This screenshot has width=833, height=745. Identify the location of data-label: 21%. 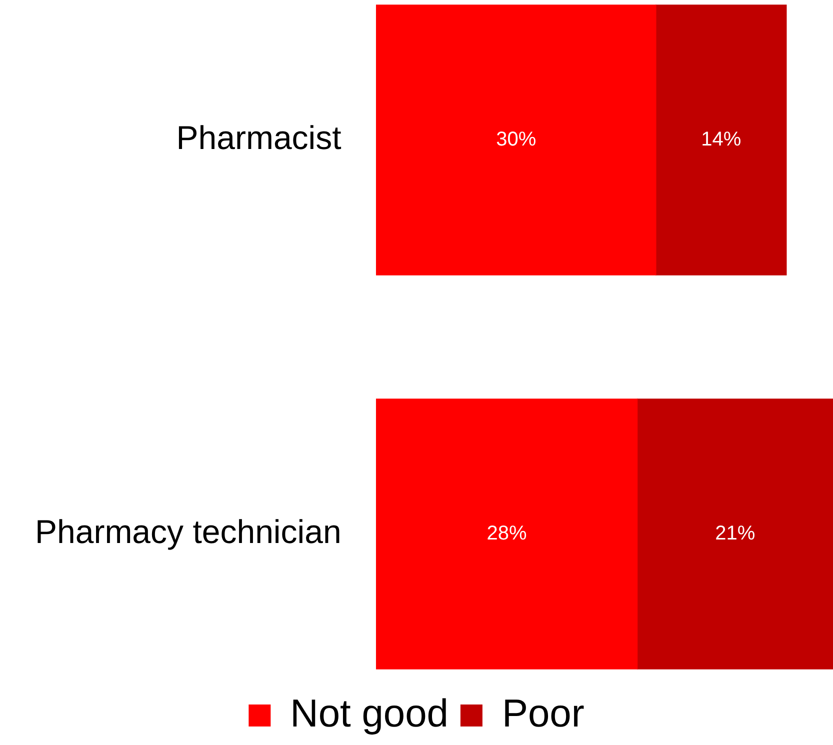
(735, 533).